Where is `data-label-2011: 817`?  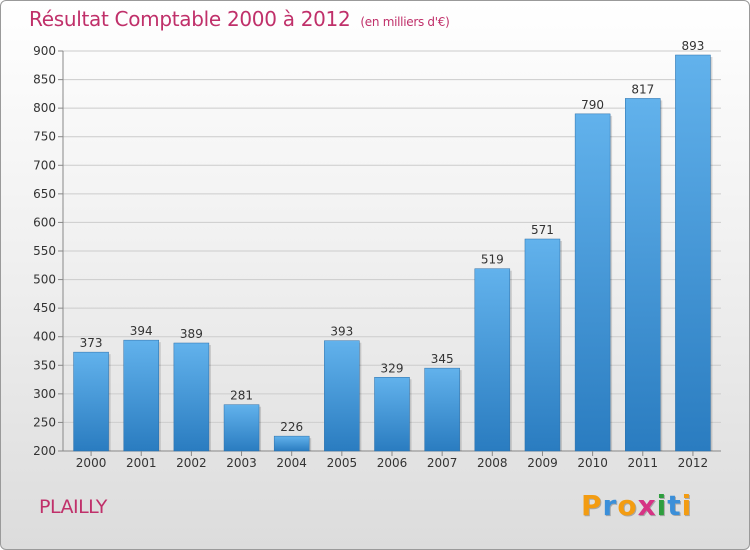 data-label-2011: 817 is located at coordinates (642, 89).